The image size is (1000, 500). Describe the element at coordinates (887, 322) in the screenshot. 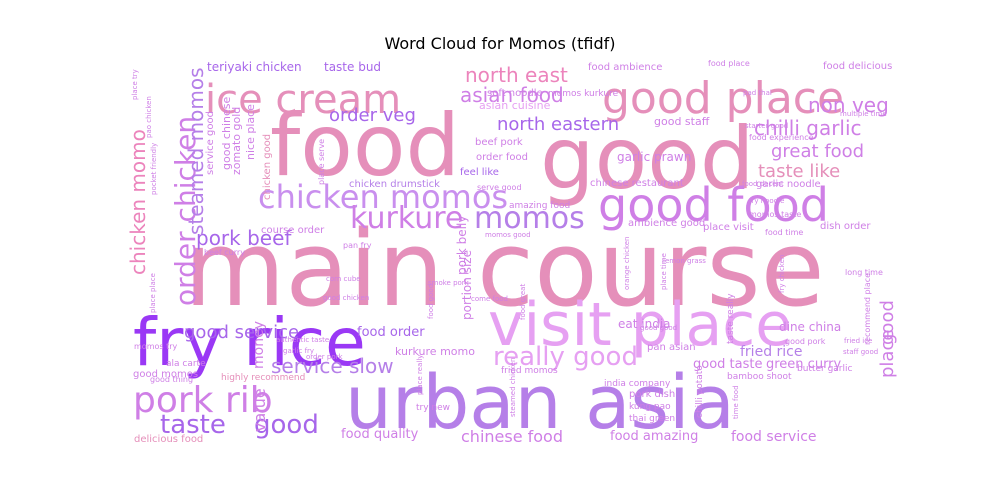

I see `word-good-32: good` at that location.